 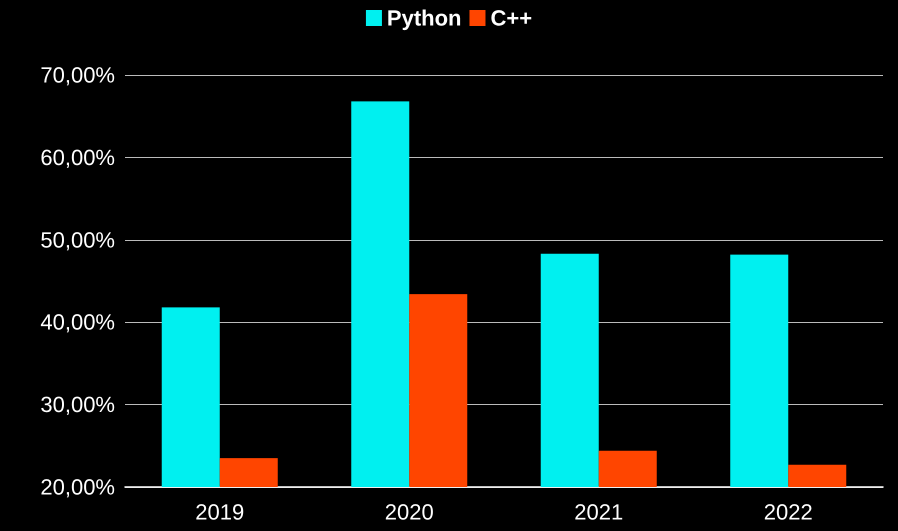 What do you see at coordinates (77, 487) in the screenshot?
I see `y-tick-label: 20,00%` at bounding box center [77, 487].